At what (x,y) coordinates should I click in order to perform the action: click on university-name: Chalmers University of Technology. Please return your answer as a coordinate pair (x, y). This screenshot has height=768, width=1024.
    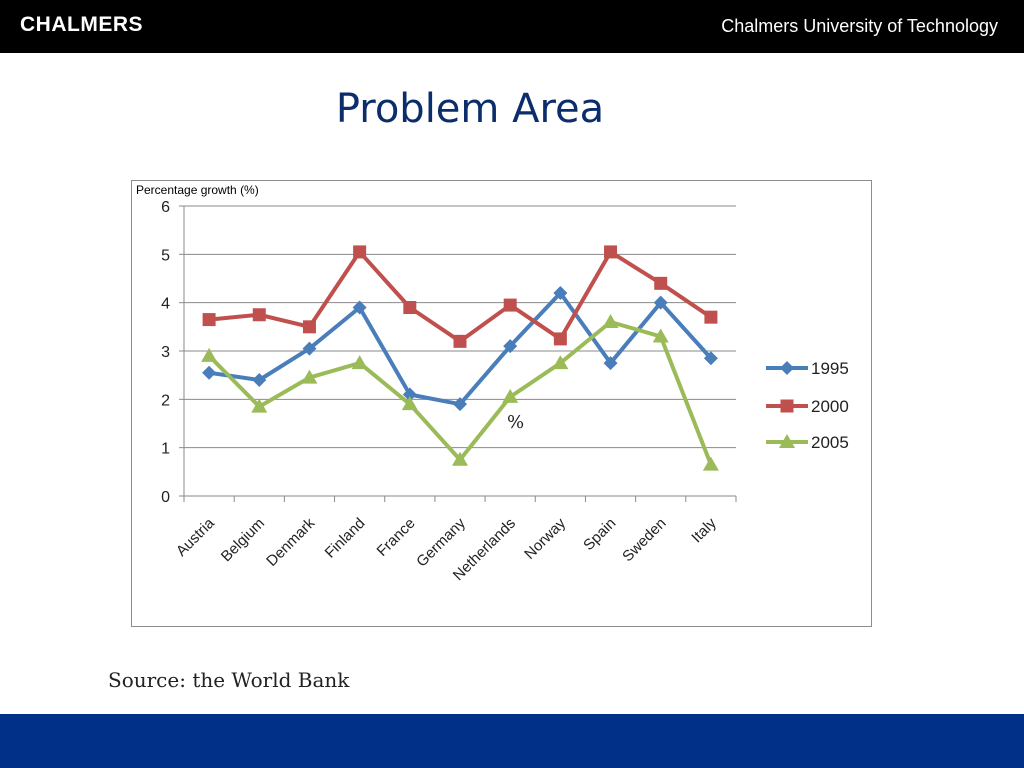
    Looking at the image, I should click on (859, 26).